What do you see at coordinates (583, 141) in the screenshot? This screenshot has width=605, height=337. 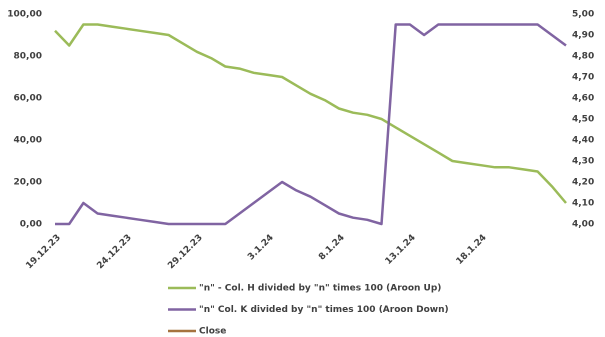 I see `y2-tick-label: 4,40` at bounding box center [583, 141].